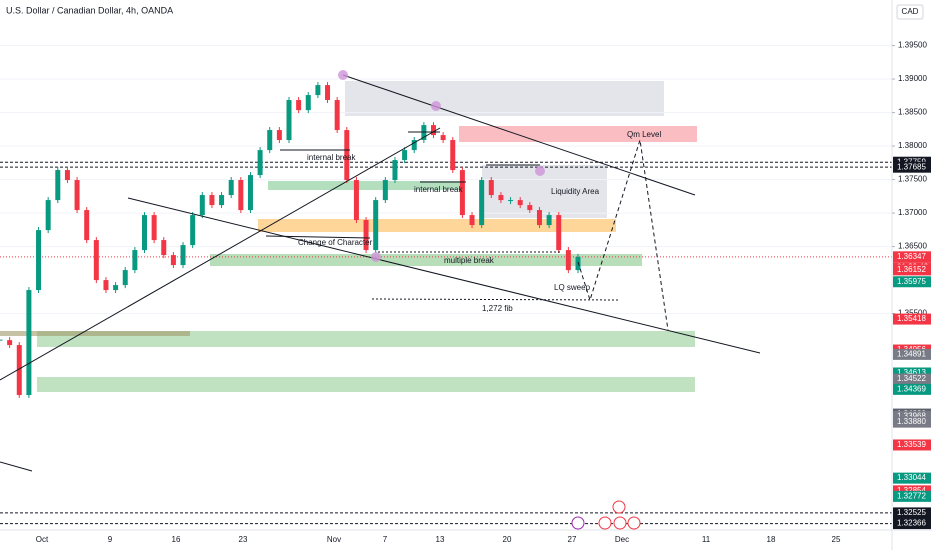 The width and height of the screenshot is (932, 555). What do you see at coordinates (438, 539) in the screenshot?
I see `time-axis: Oct 9 16 23 Nov 7 13 20 27 Dec 11 18 25` at bounding box center [438, 539].